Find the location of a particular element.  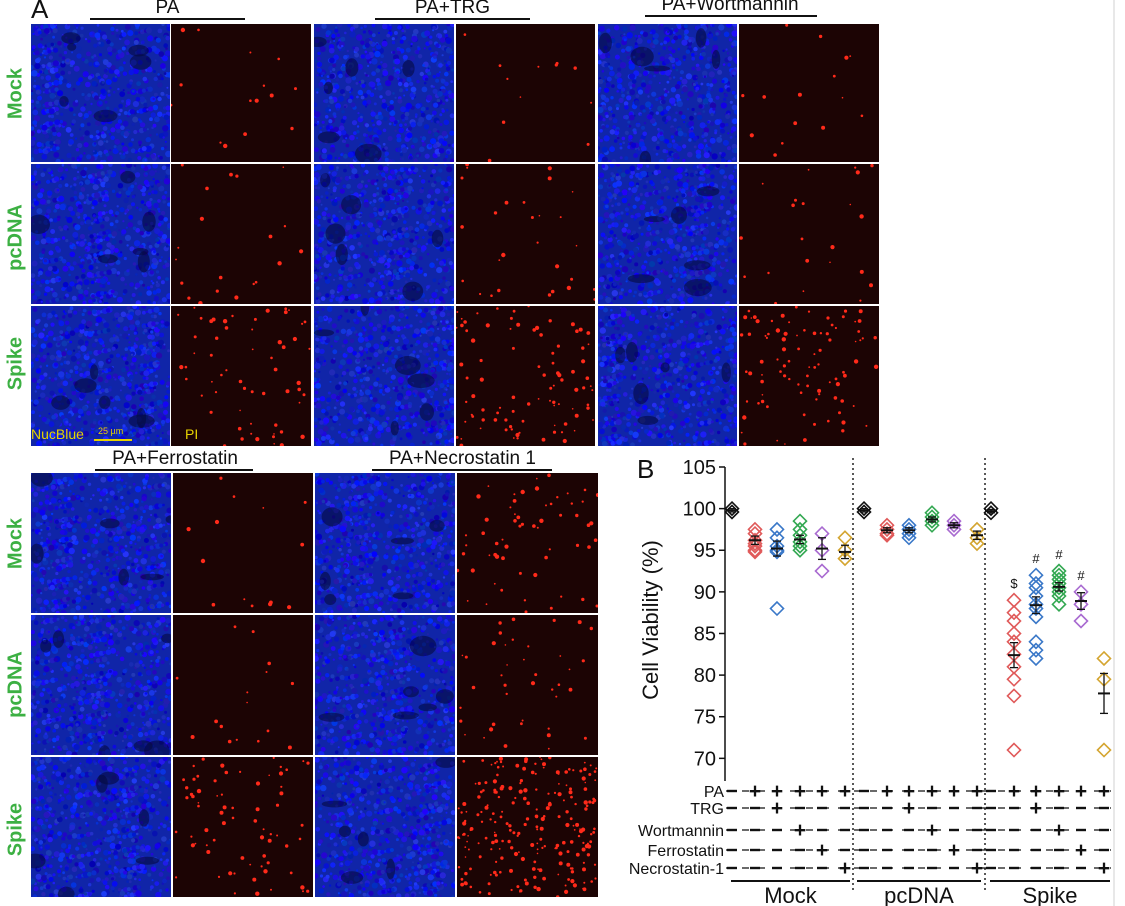

nucblue-label: NucBlue is located at coordinates (57, 434).